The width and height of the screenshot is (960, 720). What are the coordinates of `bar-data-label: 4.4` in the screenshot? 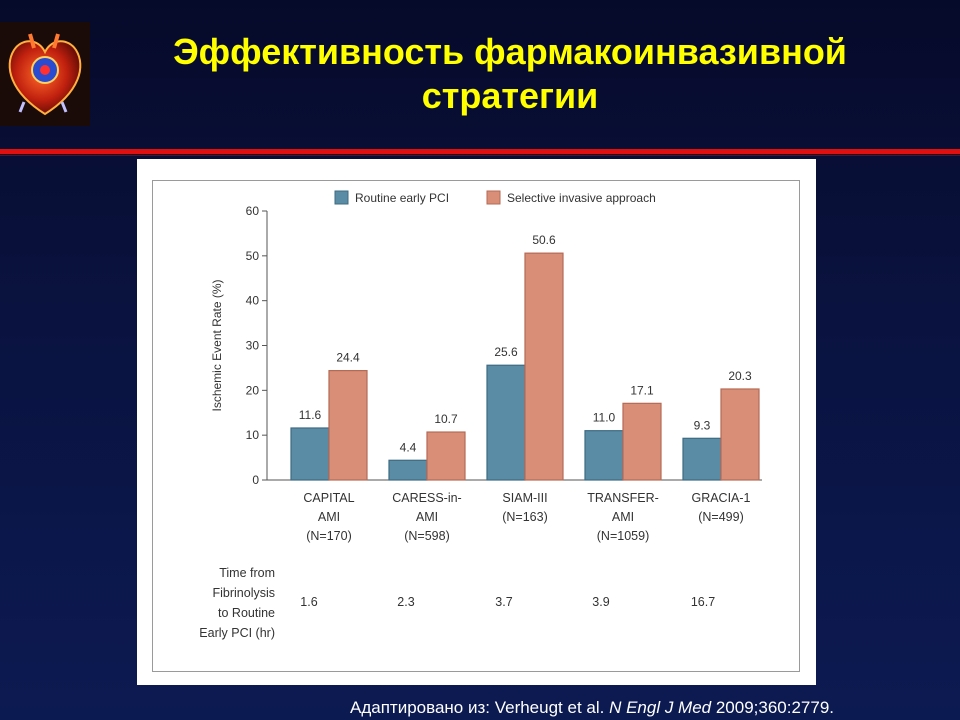 It's located at (408, 447).